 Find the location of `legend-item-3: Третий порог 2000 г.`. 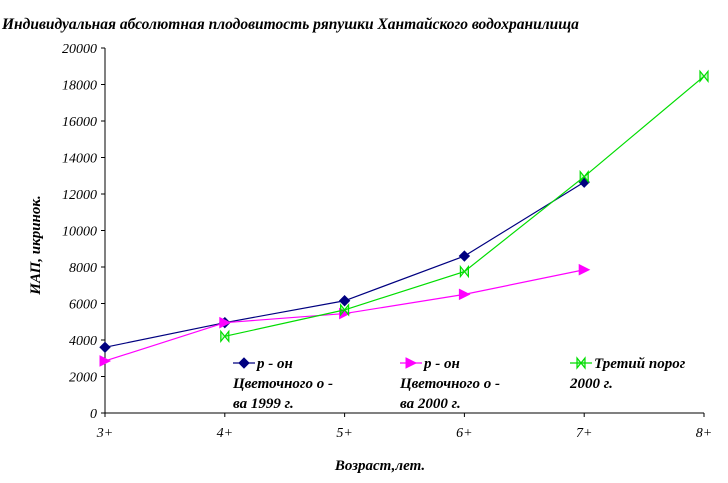

legend-item-3: Третий порог 2000 г. is located at coordinates (627, 374).